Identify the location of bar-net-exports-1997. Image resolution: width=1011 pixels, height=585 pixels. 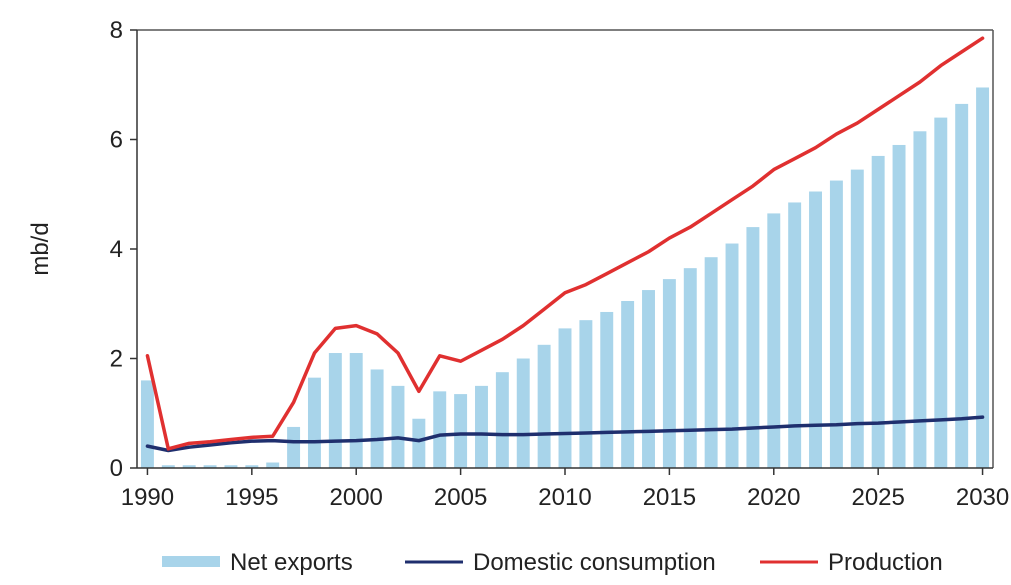
(294, 447).